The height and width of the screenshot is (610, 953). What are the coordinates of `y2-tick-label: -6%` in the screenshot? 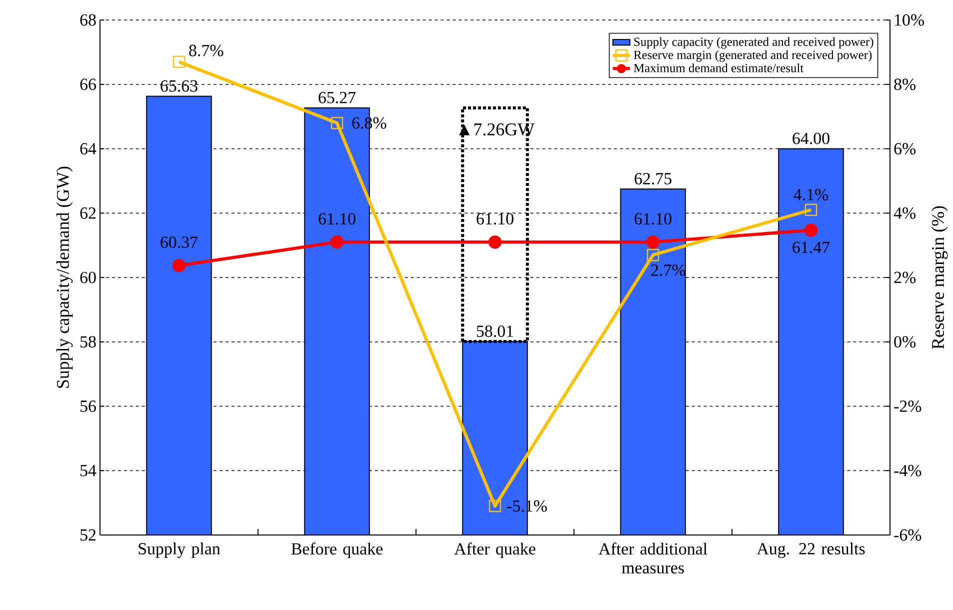 It's located at (908, 535).